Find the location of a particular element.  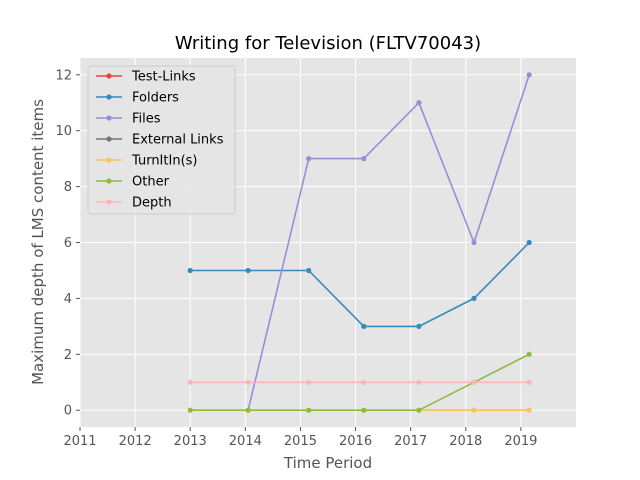

y-axis-label: Maximum depth of LMS content items is located at coordinates (38, 242).